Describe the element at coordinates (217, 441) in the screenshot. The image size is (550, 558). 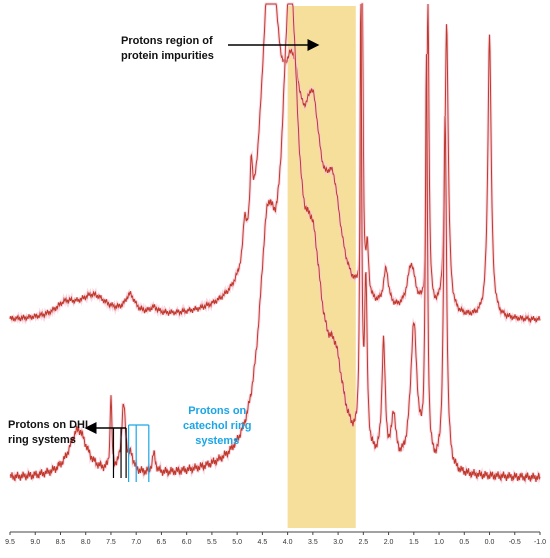
I see `catechol-label-line3: systems` at that location.